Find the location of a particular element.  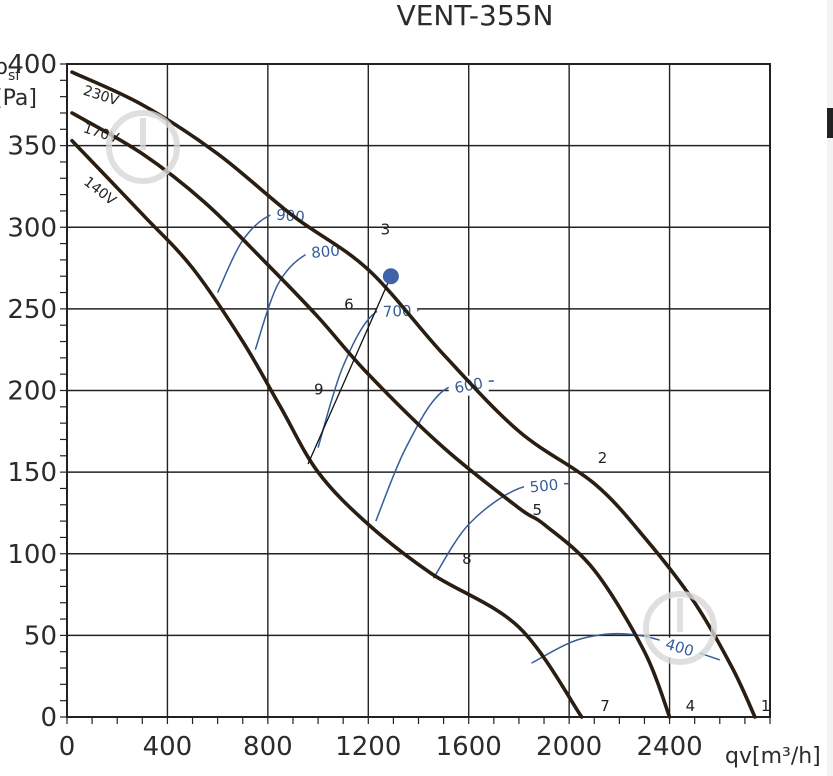

x-tick-label: 1200 is located at coordinates (368, 747).